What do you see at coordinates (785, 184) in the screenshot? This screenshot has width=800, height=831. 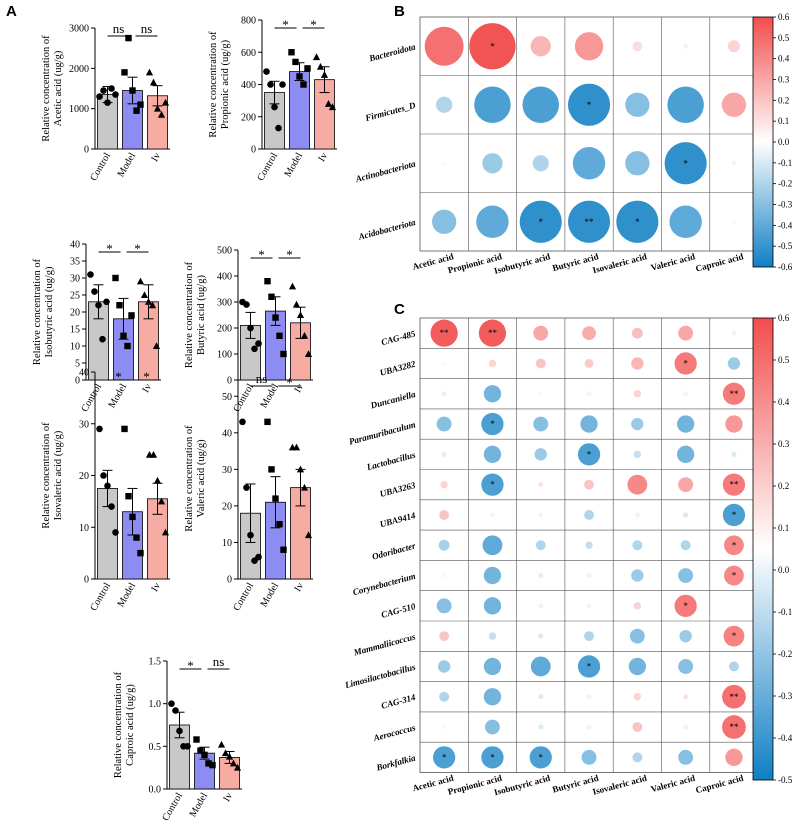 I see `colorbar-tick-label: -0.2` at bounding box center [785, 184].